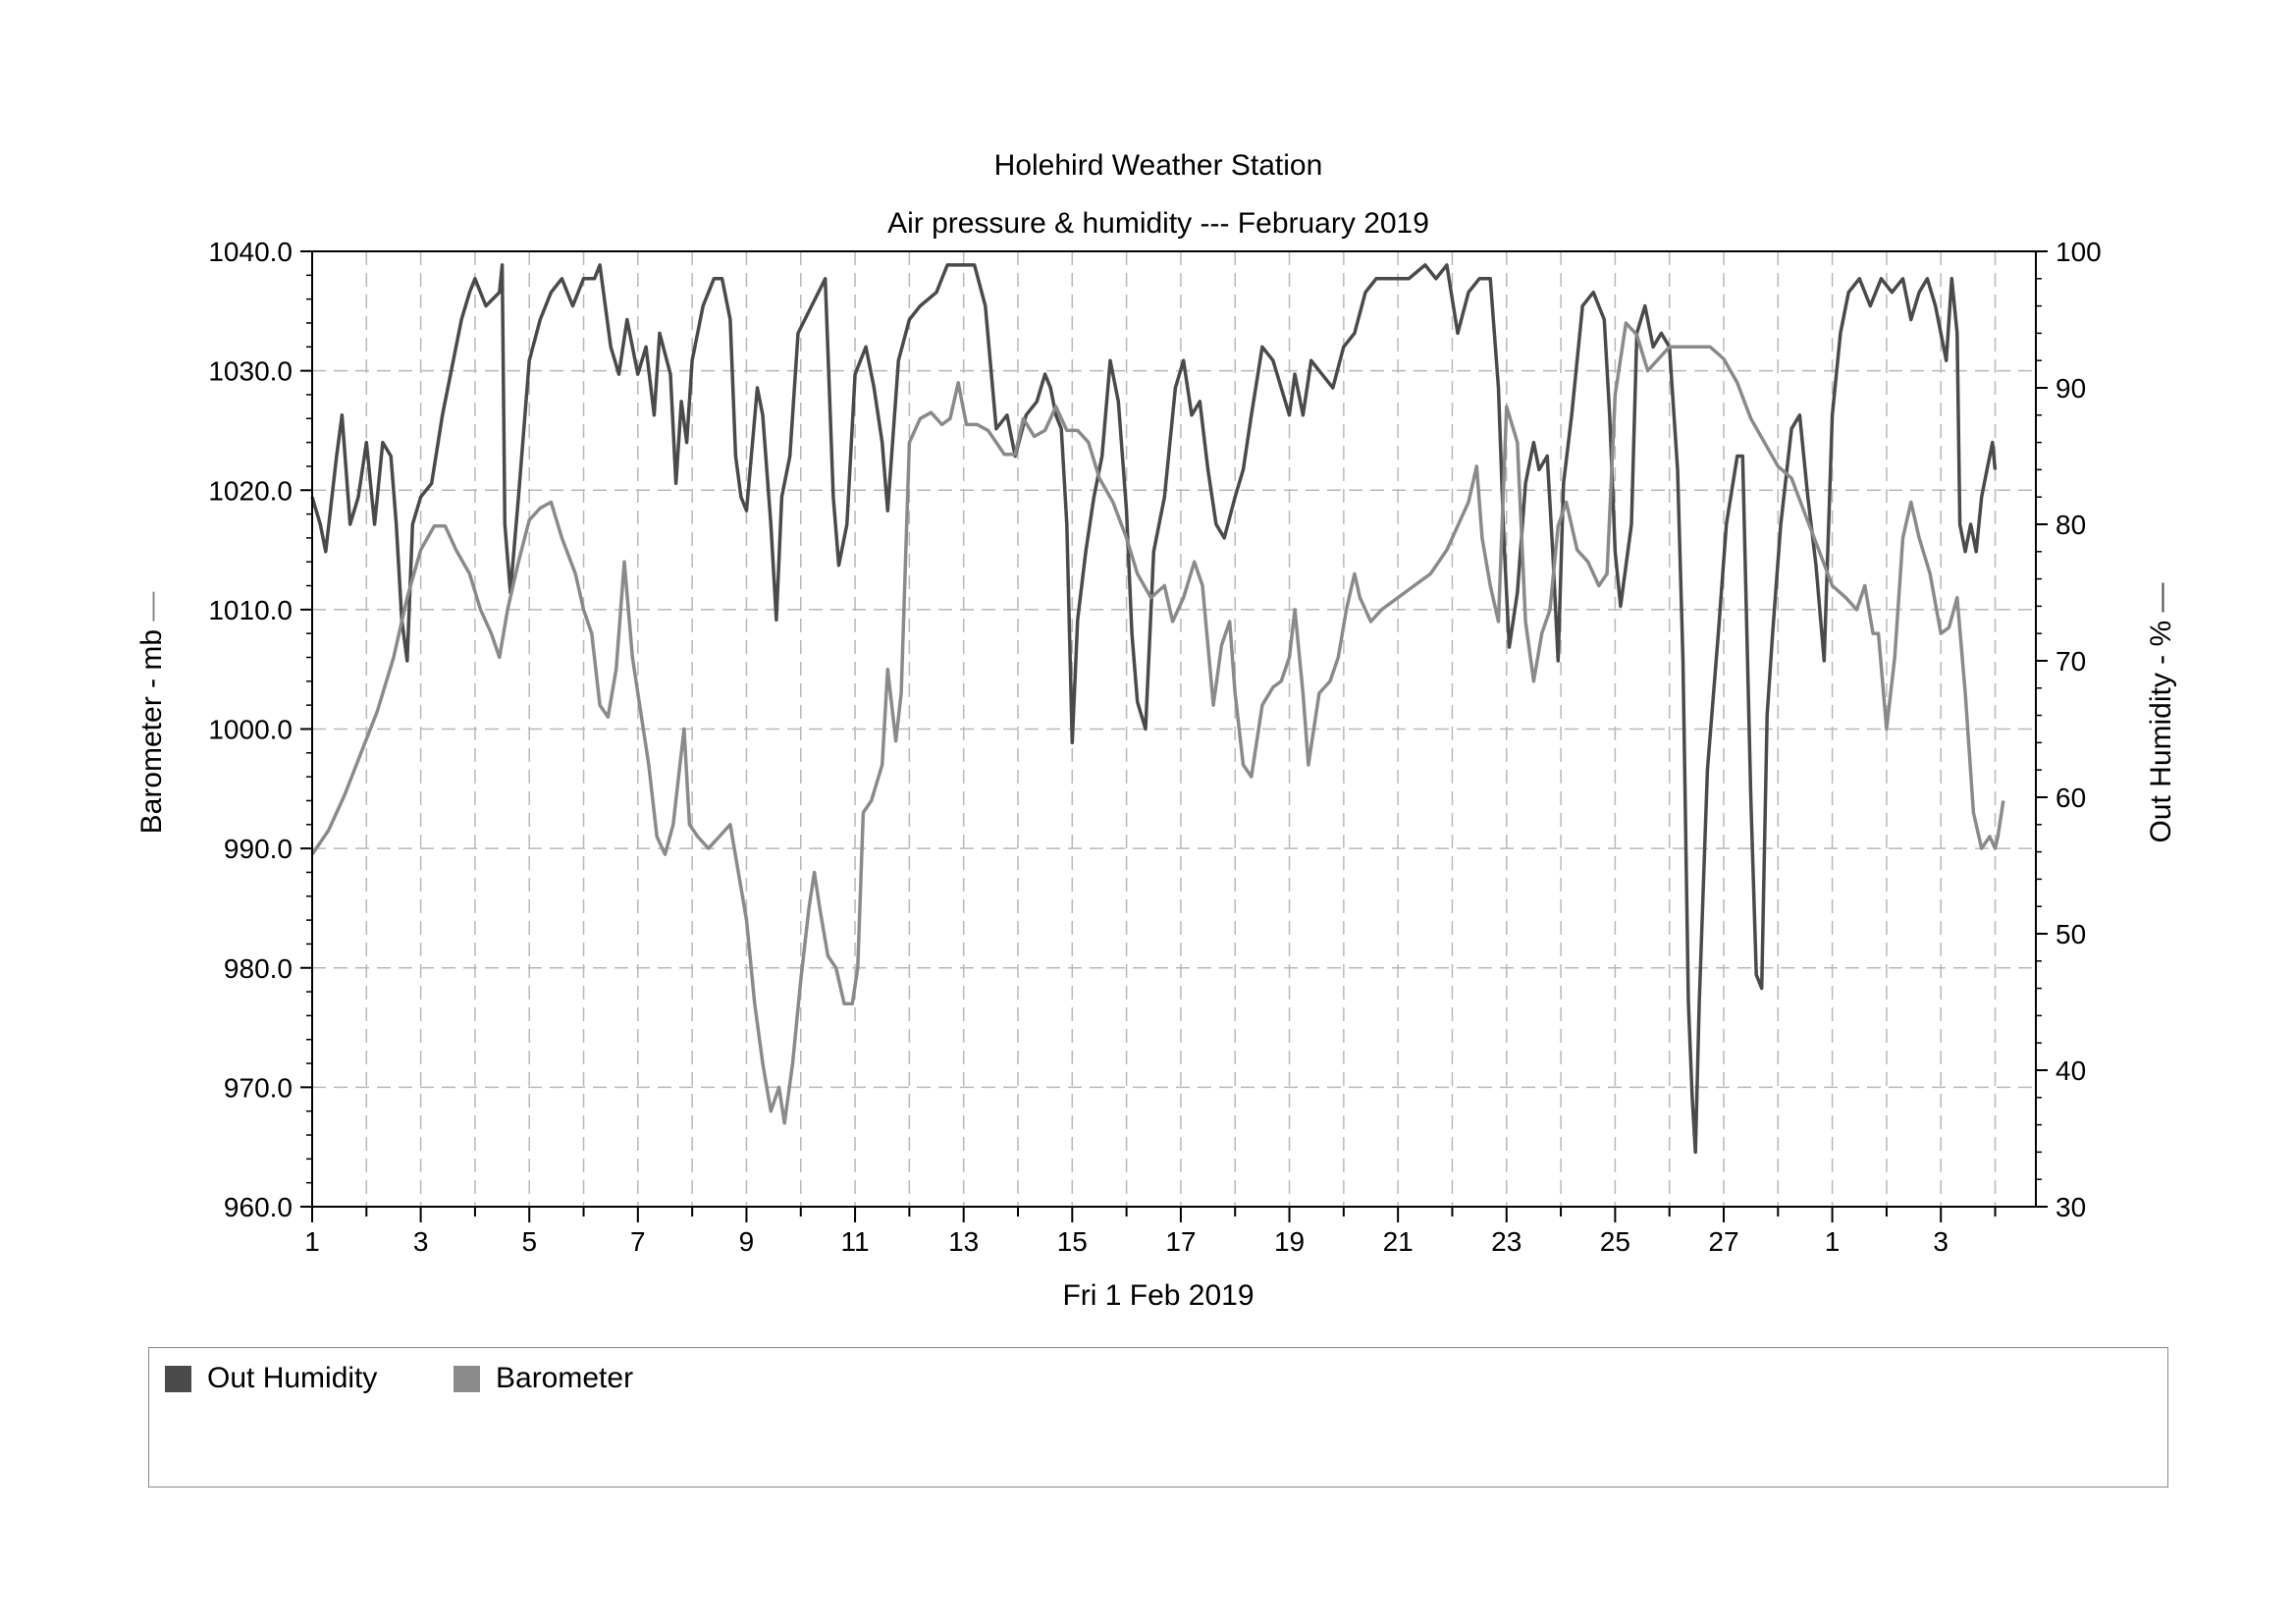 This screenshot has height=1623, width=2296. I want to click on x-axis-tick-label: 27, so click(1723, 1241).